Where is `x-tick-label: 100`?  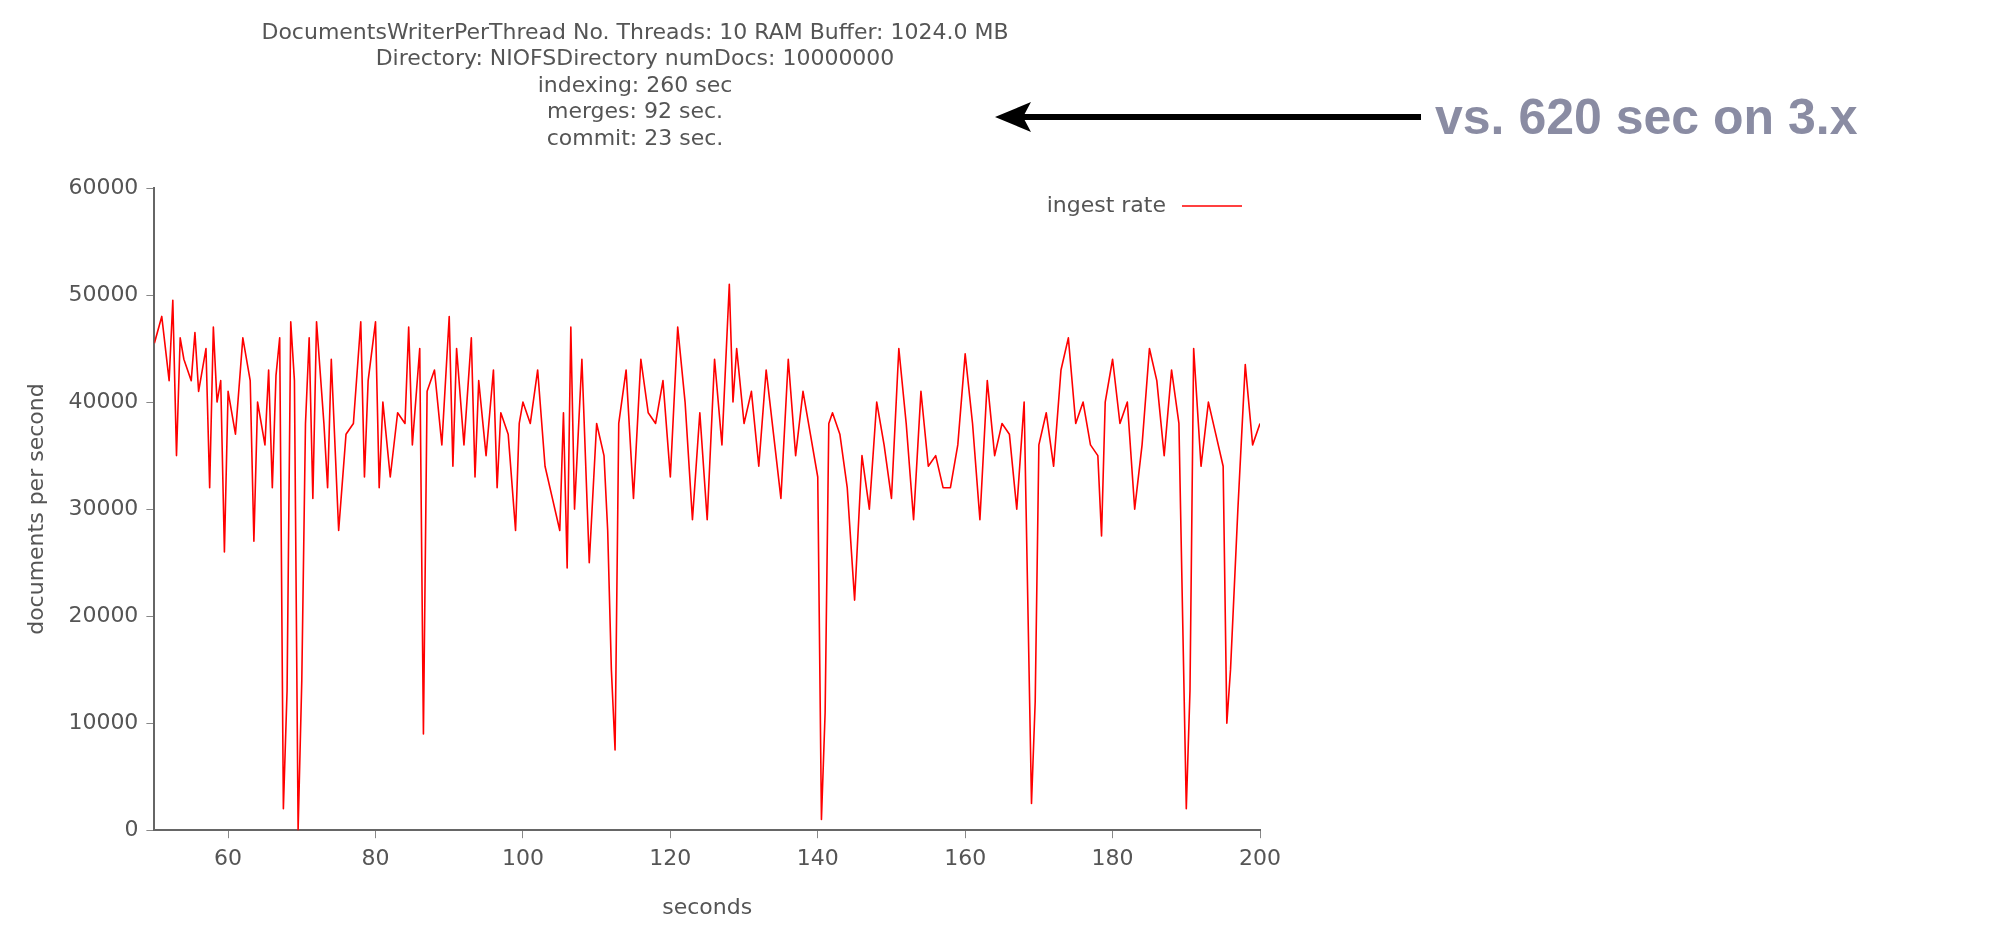 x-tick-label: 100 is located at coordinates (522, 858).